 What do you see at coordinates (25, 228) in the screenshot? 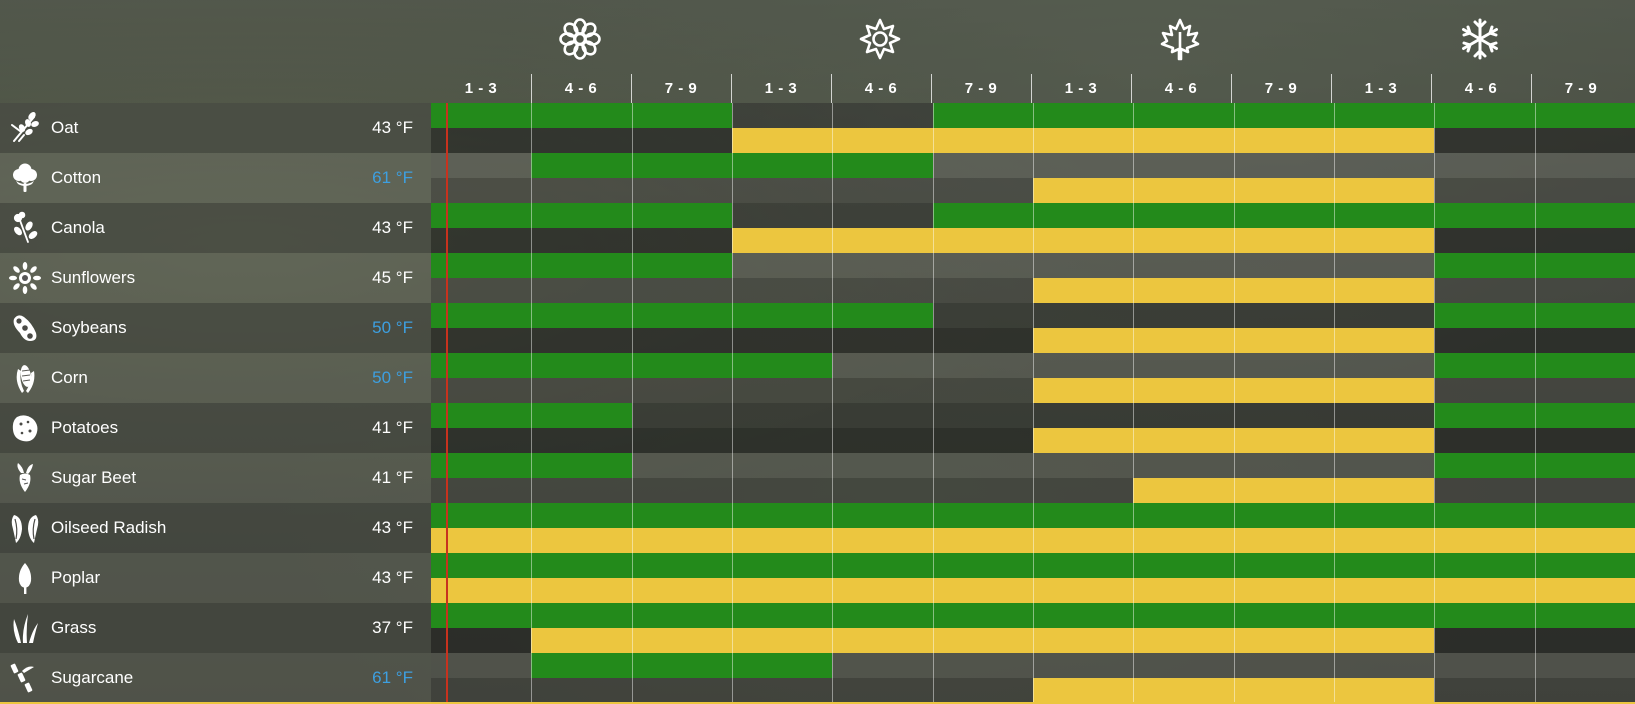
I see `canola-icon` at bounding box center [25, 228].